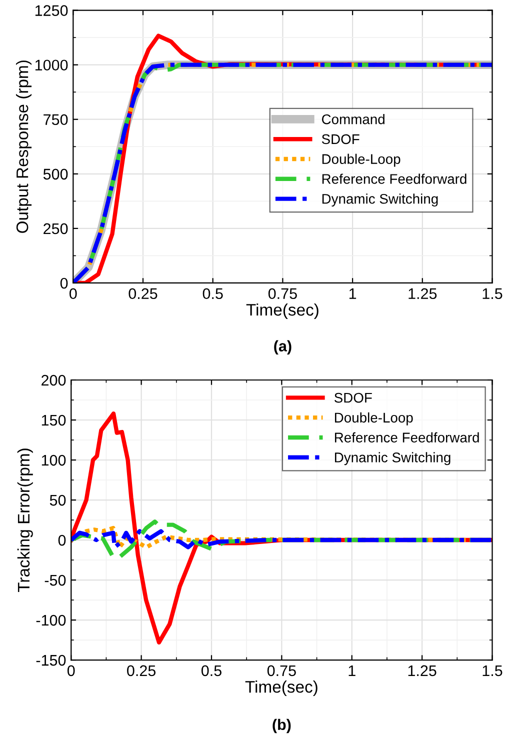  I want to click on y-tick-label: 50, so click(58, 500).